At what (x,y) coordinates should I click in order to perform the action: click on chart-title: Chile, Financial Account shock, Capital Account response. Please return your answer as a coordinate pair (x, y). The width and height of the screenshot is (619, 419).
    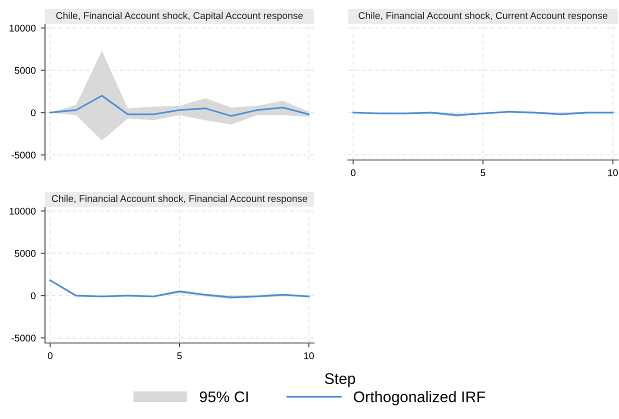
    Looking at the image, I should click on (179, 16).